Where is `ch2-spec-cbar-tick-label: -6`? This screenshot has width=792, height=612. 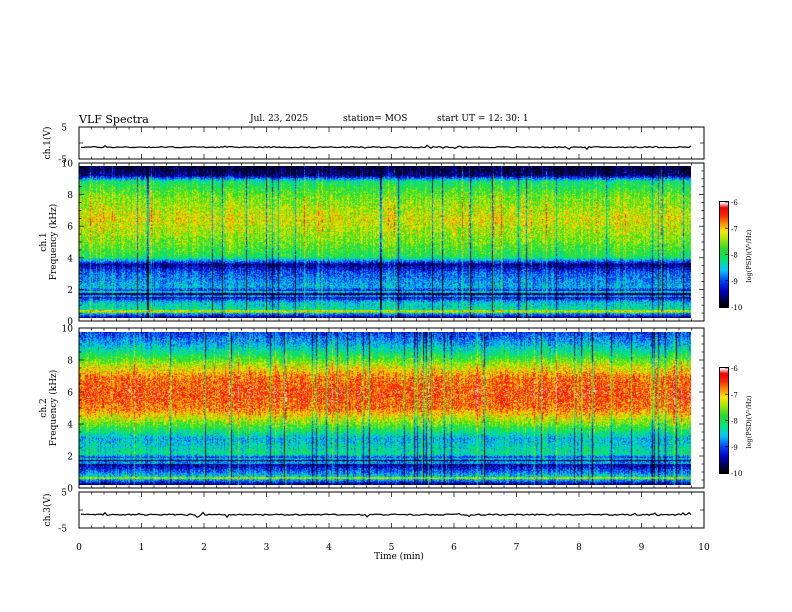
ch2-spec-cbar-tick-label: -6 is located at coordinates (734, 369).